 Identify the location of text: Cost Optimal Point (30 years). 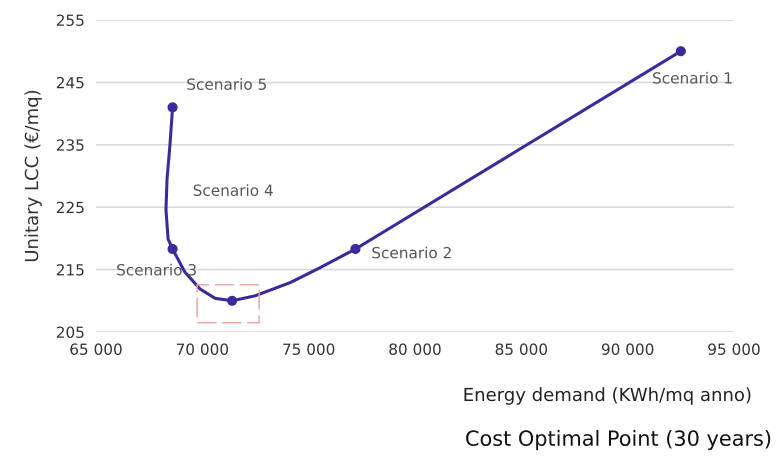
(618, 440).